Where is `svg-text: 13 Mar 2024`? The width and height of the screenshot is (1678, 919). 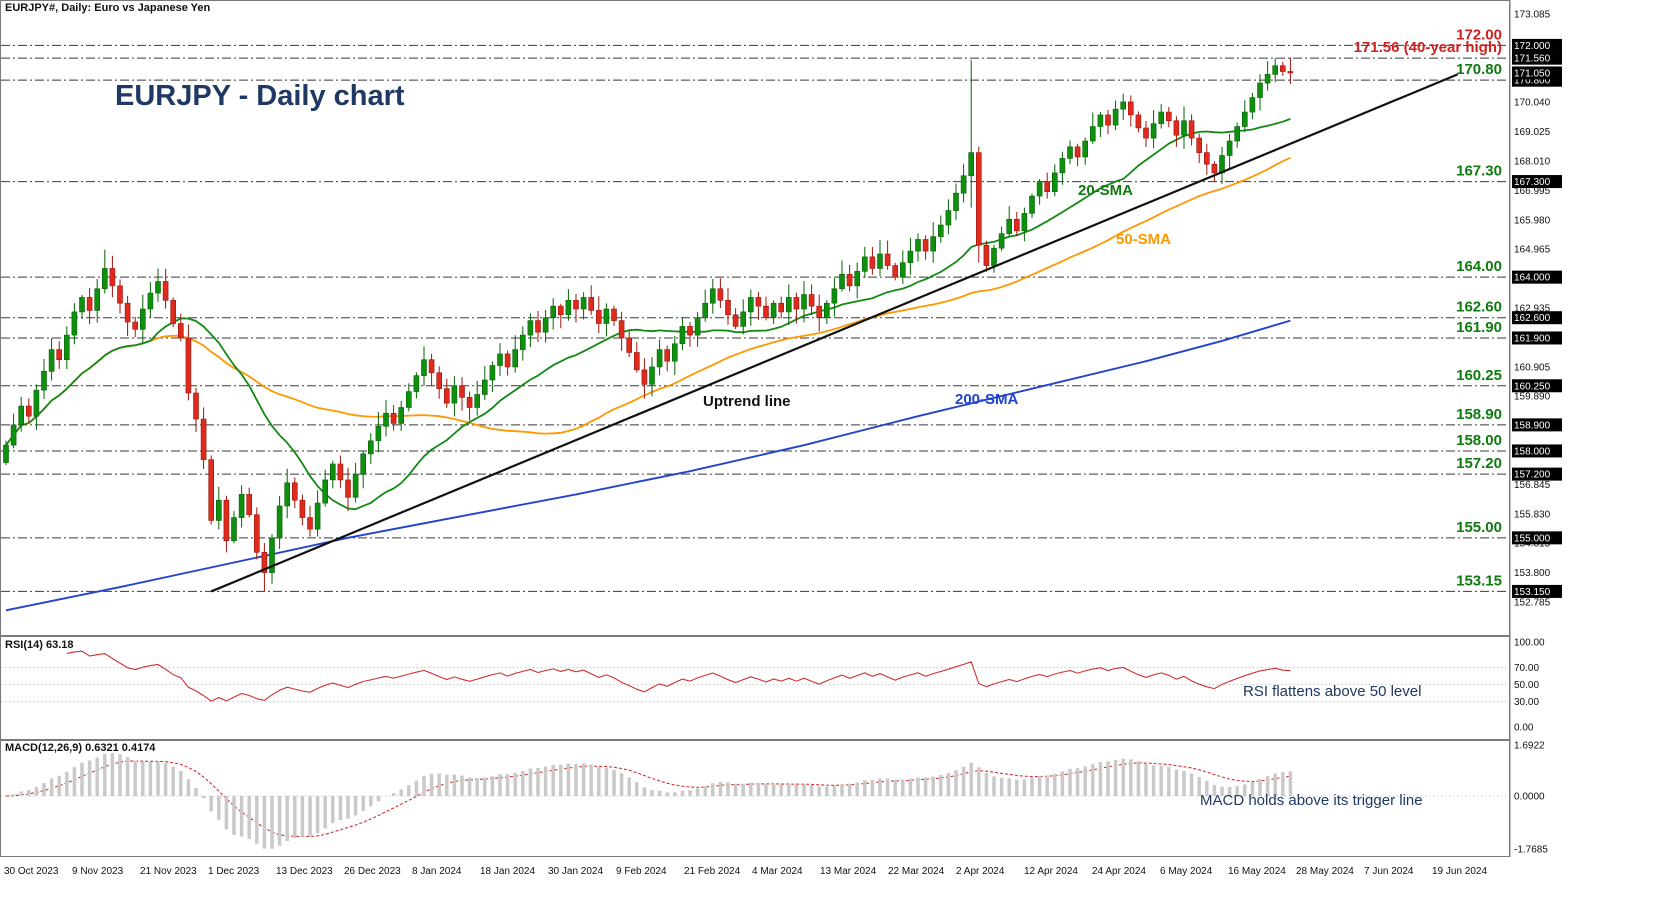 svg-text: 13 Mar 2024 is located at coordinates (848, 871).